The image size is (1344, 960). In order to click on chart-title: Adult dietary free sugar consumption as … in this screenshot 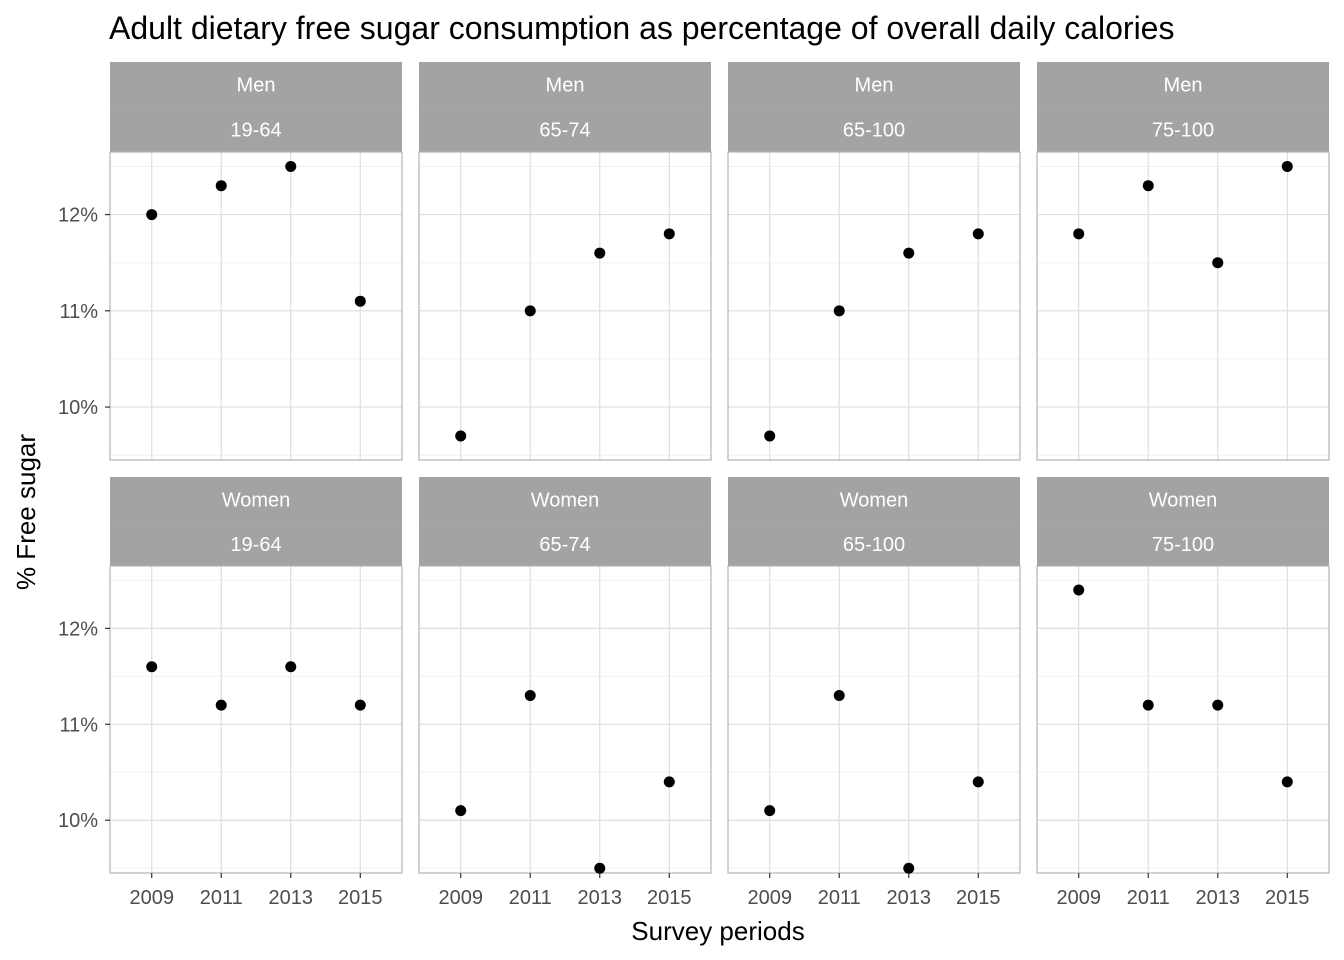, I will do `click(641, 28)`.